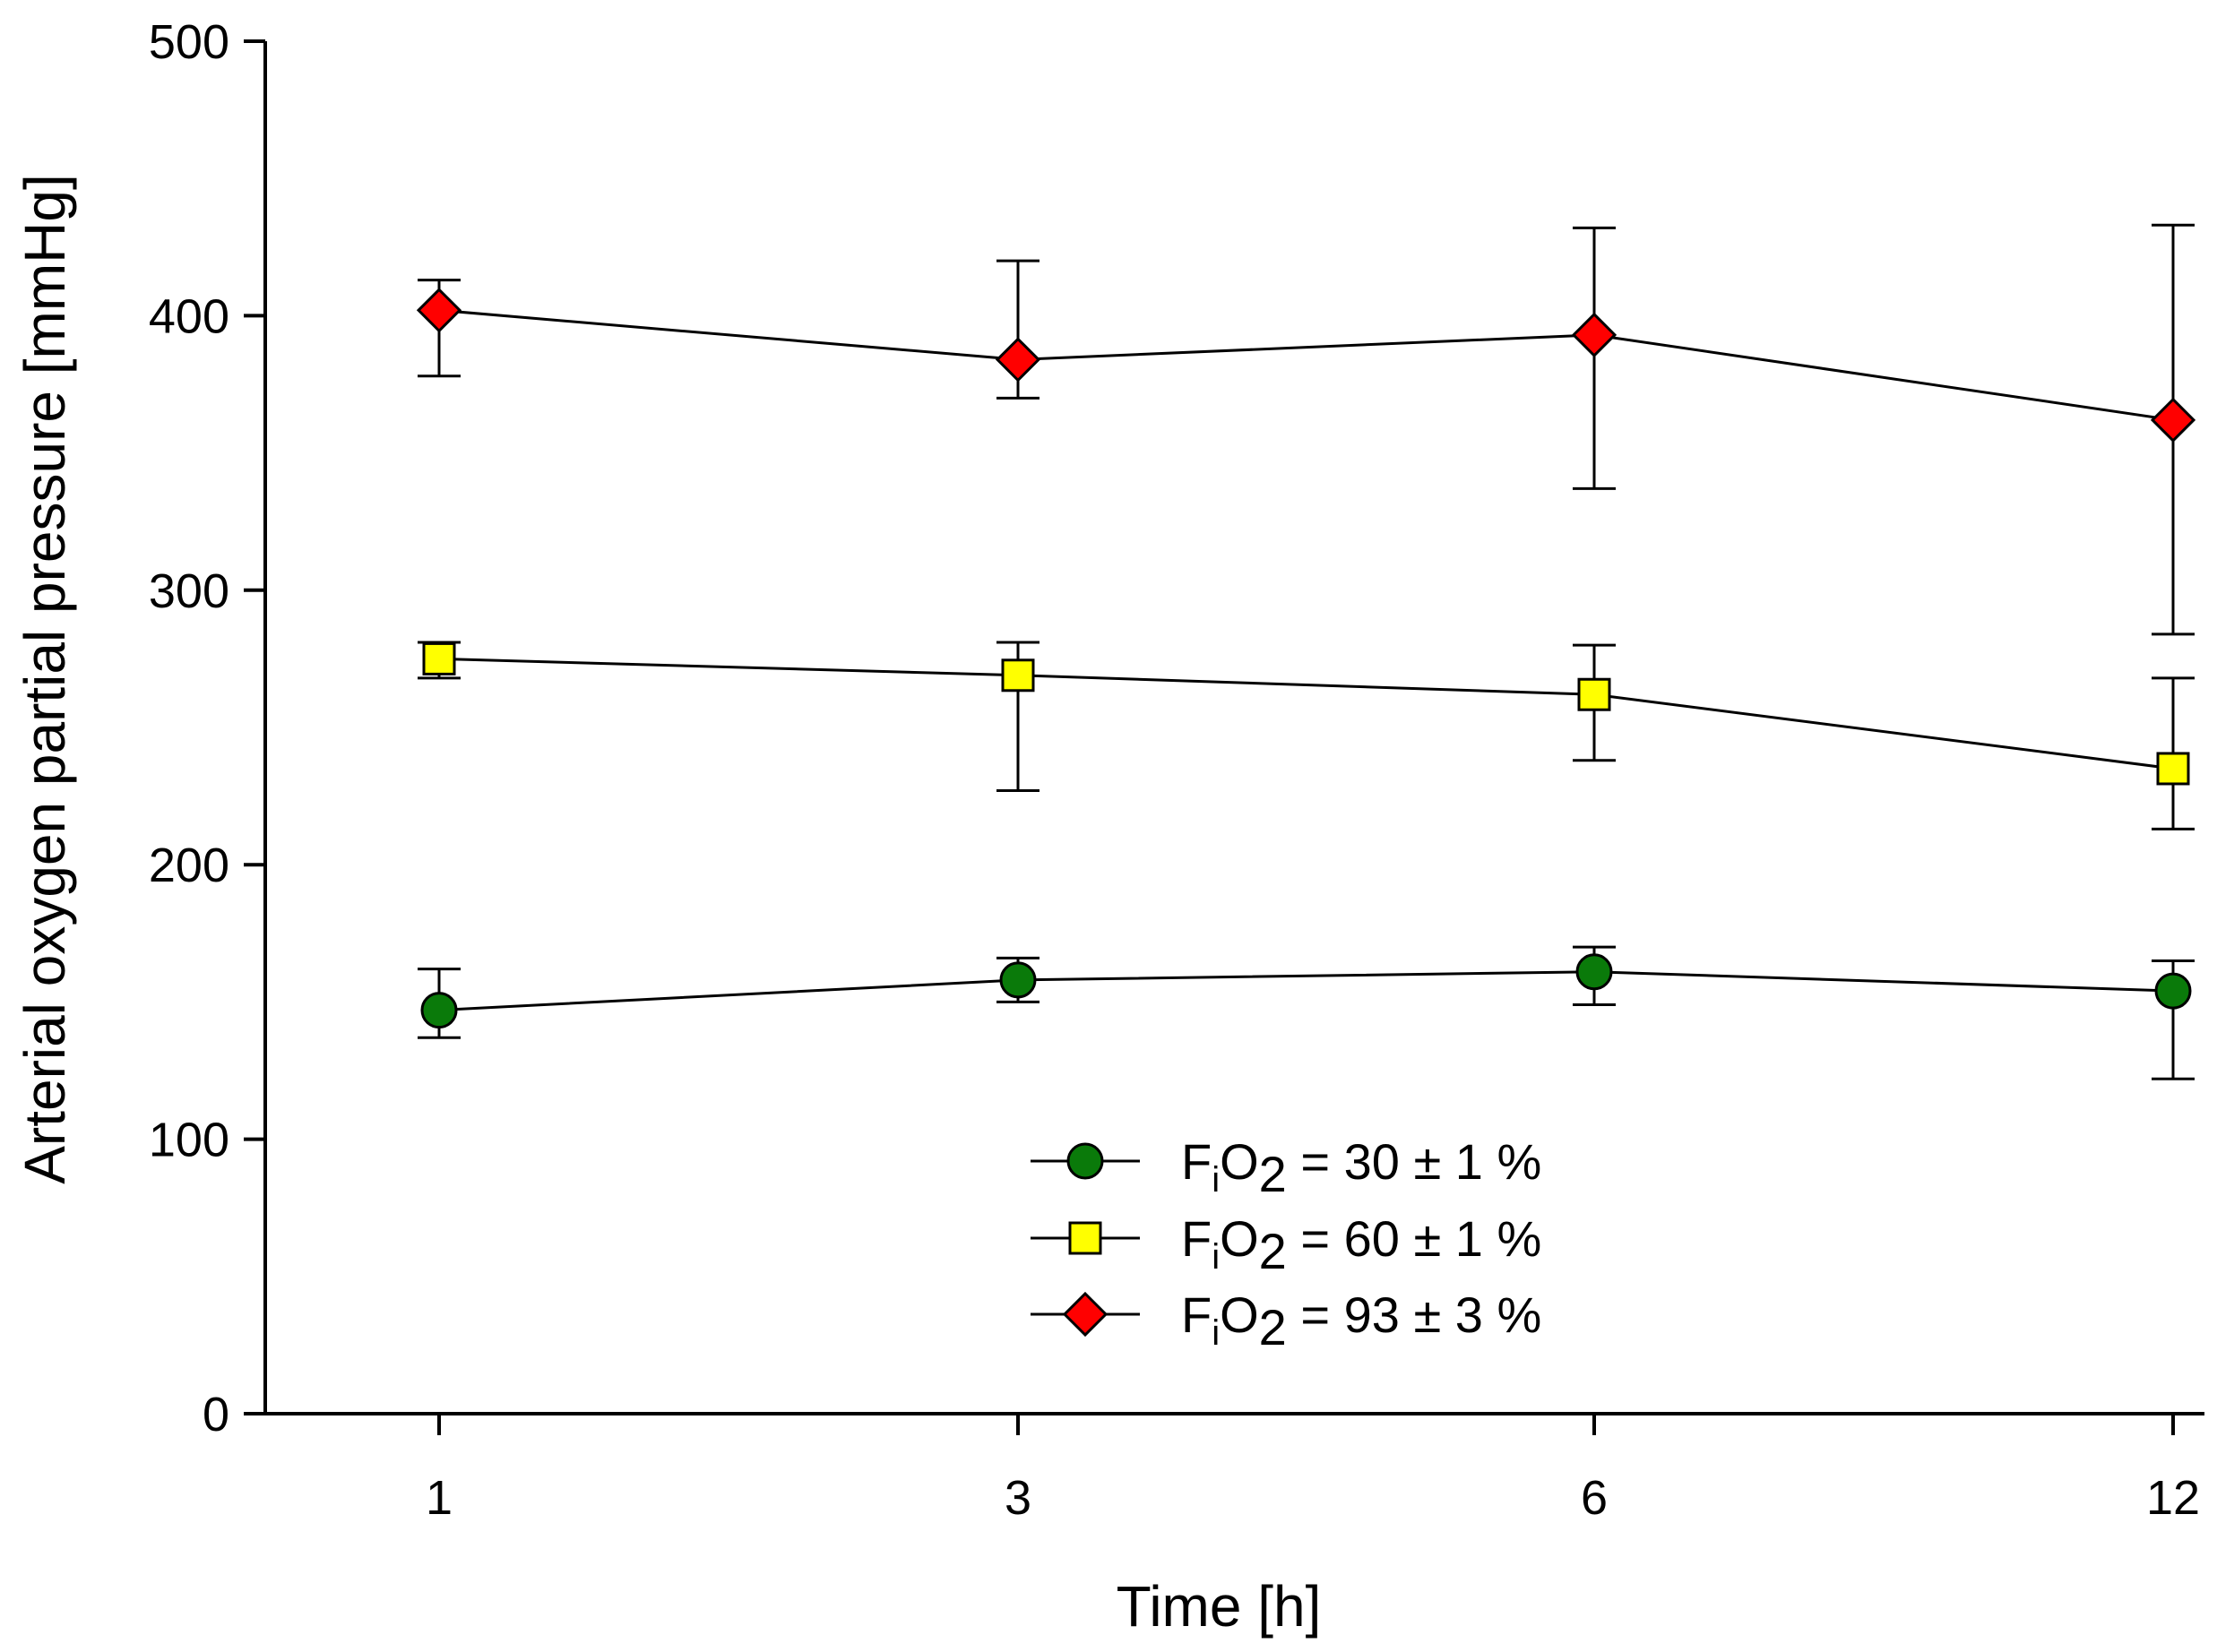 This screenshot has width=2217, height=1652. I want to click on legend-item: FiO2 = 93 ± 3 %, so click(1286, 1321).